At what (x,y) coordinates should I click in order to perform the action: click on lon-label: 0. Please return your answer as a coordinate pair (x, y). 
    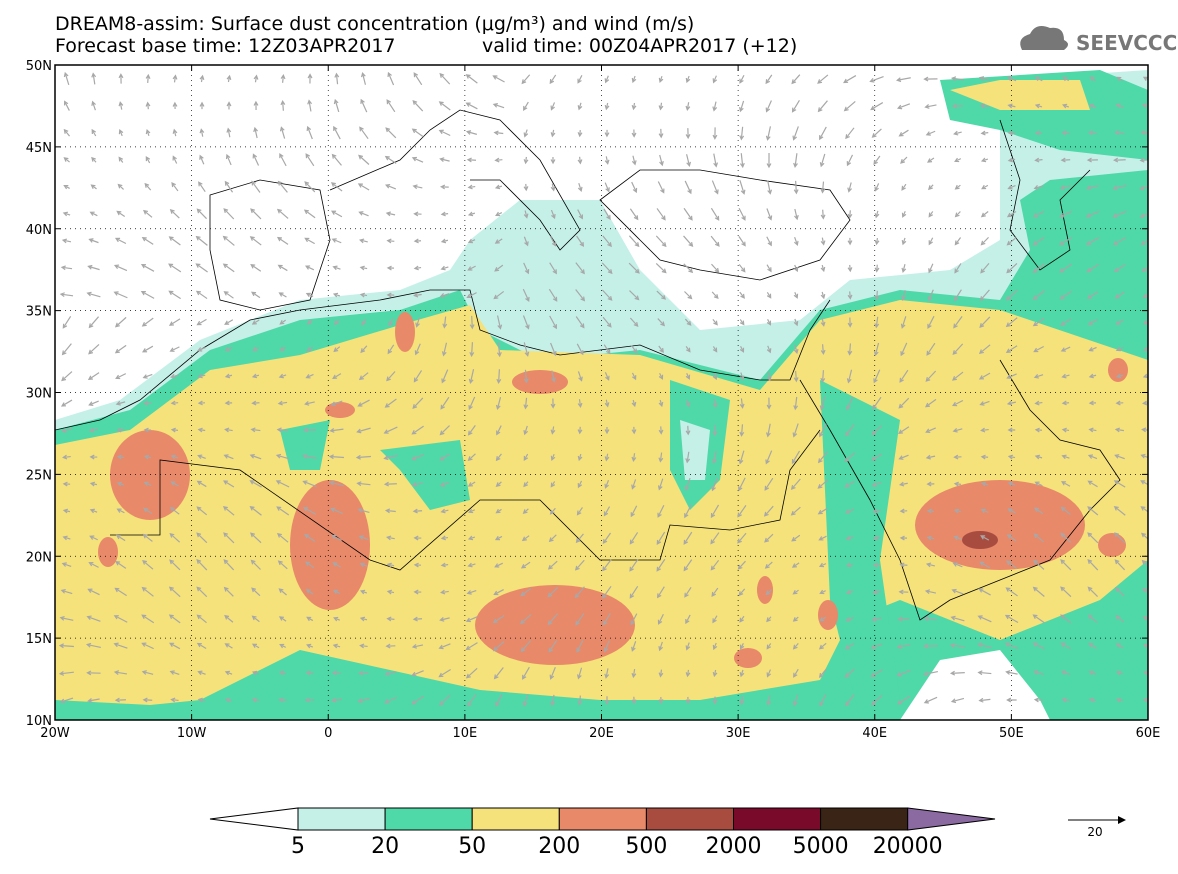
    Looking at the image, I should click on (328, 733).